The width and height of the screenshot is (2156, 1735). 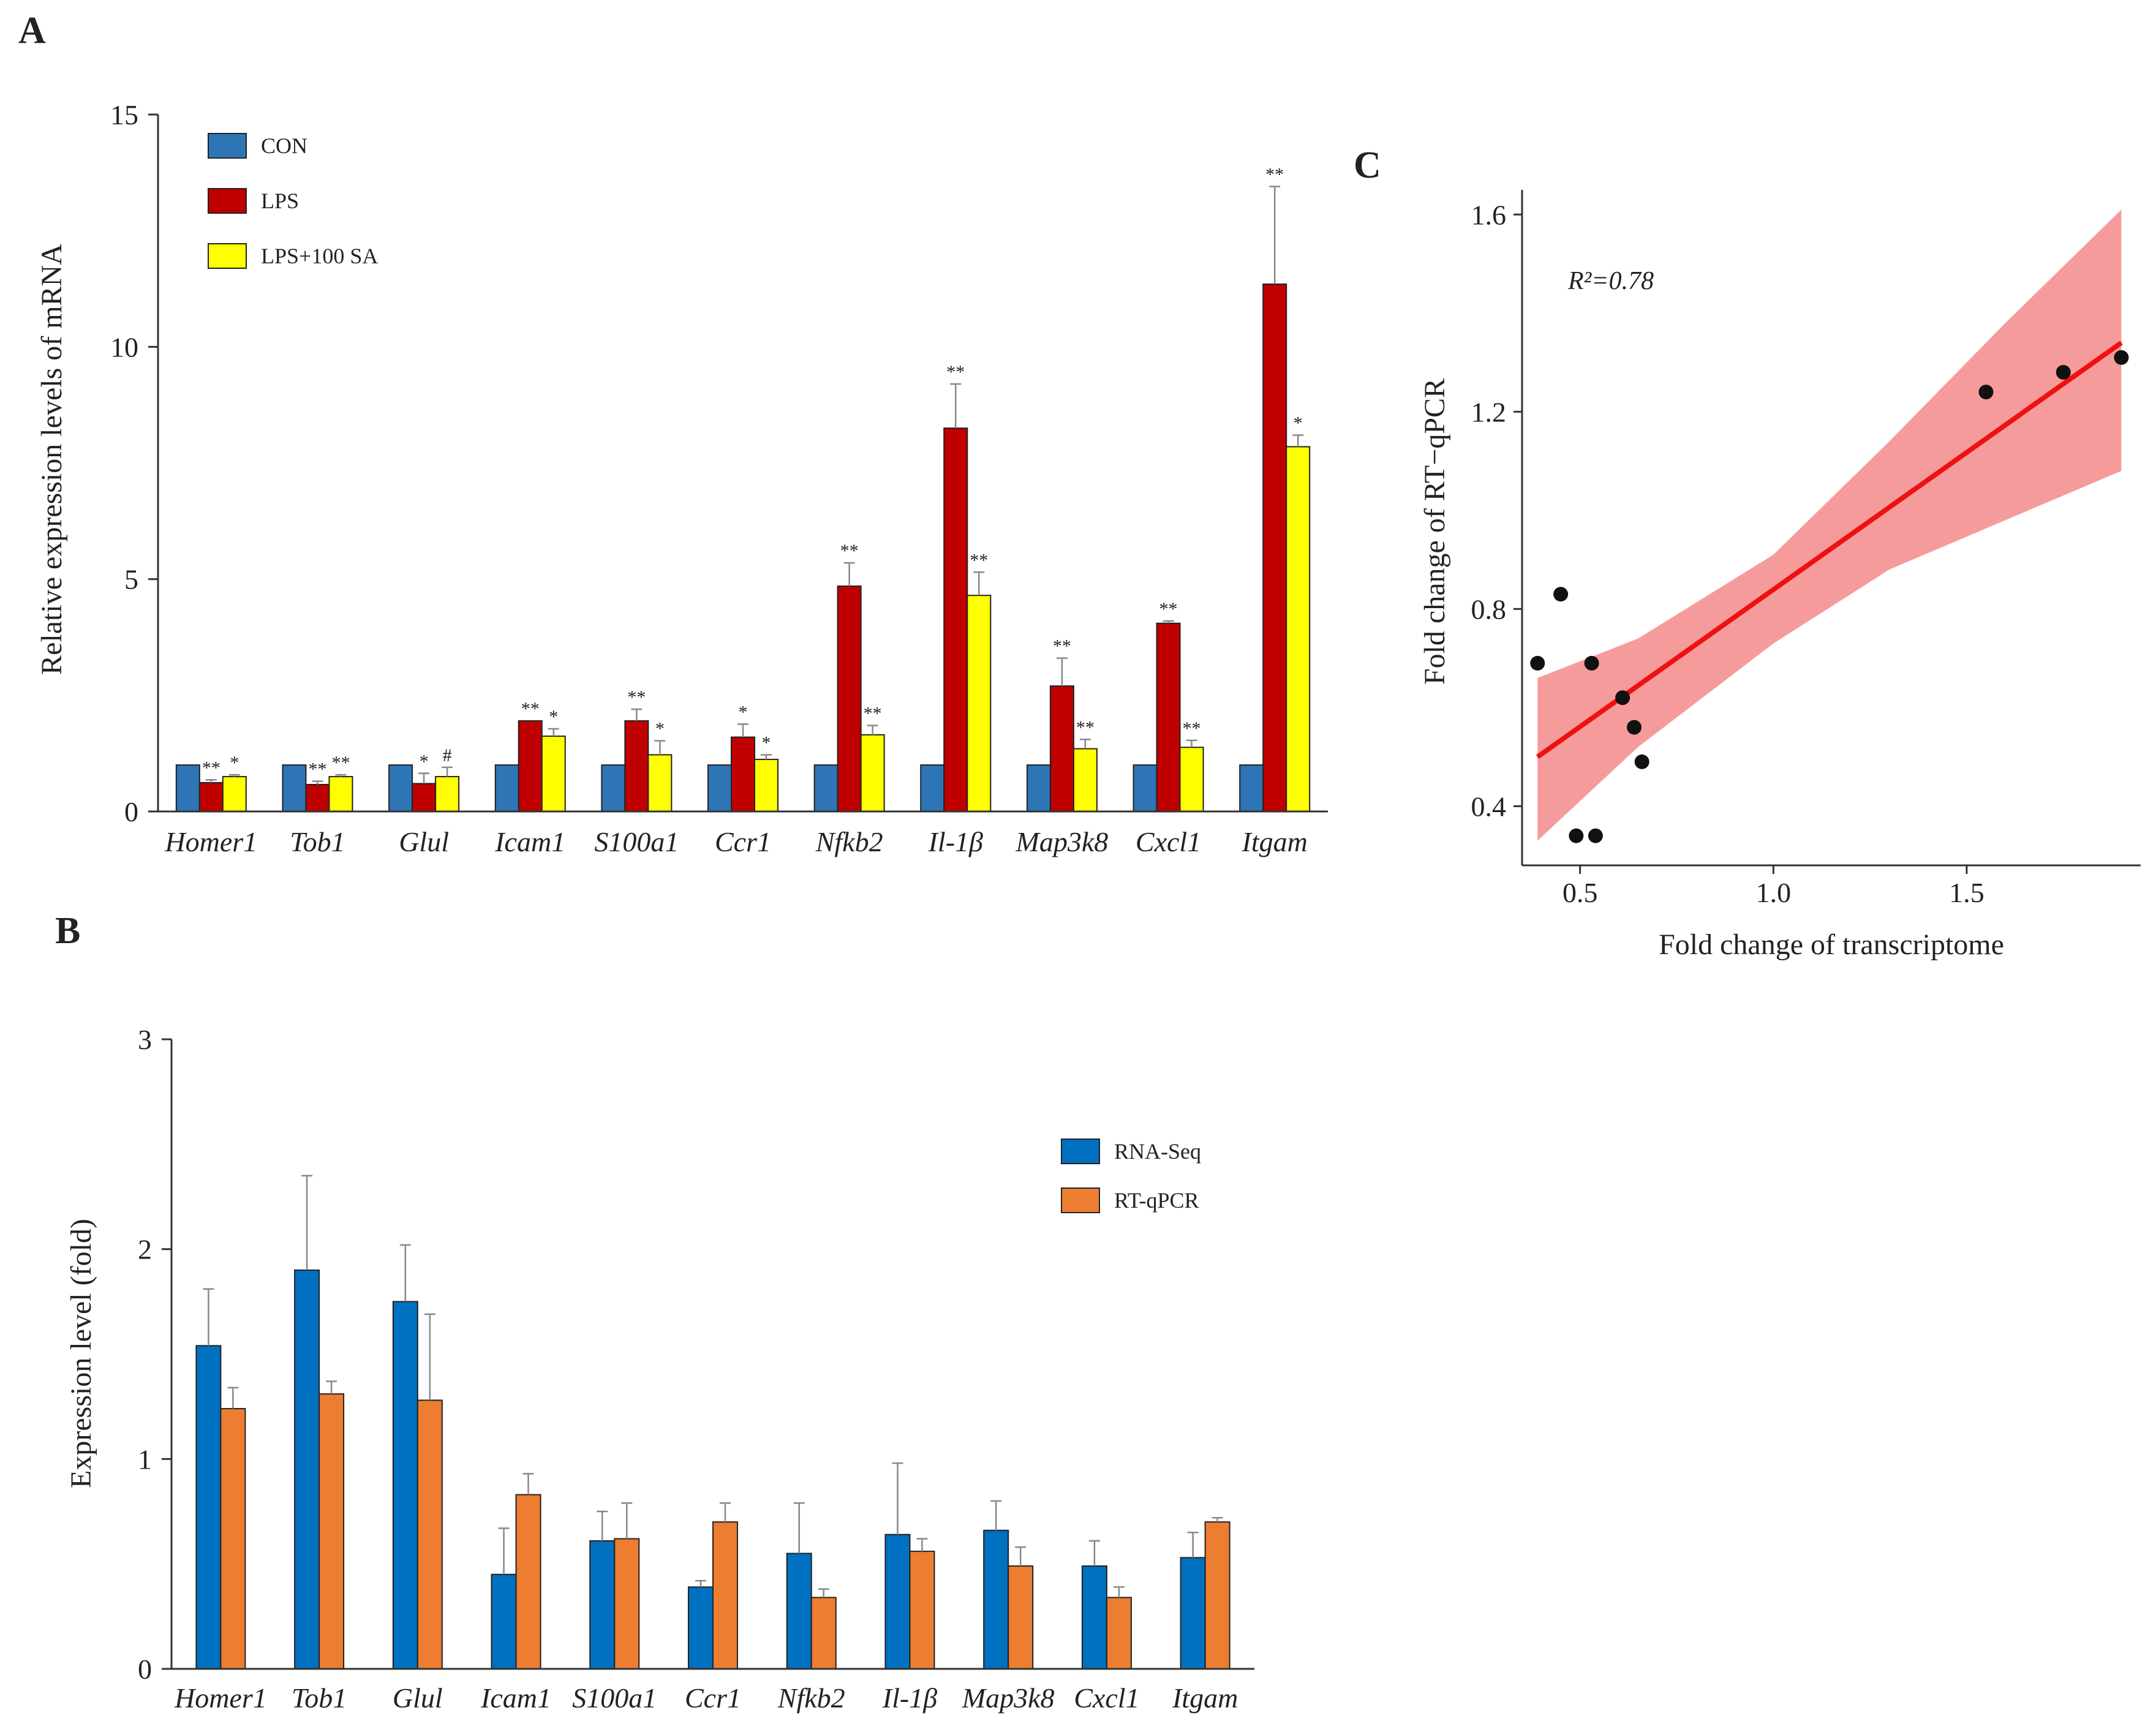 I want to click on chart-c-y-tick-label: 1.6, so click(x=1489, y=214).